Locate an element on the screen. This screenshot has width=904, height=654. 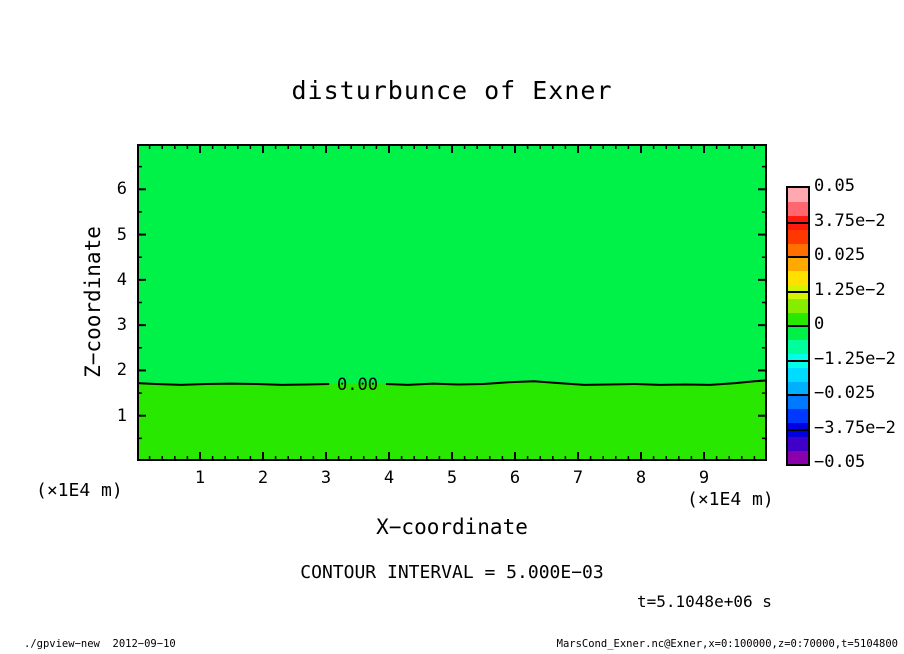
colorbar-tick-label: −0.025 is located at coordinates (845, 393).